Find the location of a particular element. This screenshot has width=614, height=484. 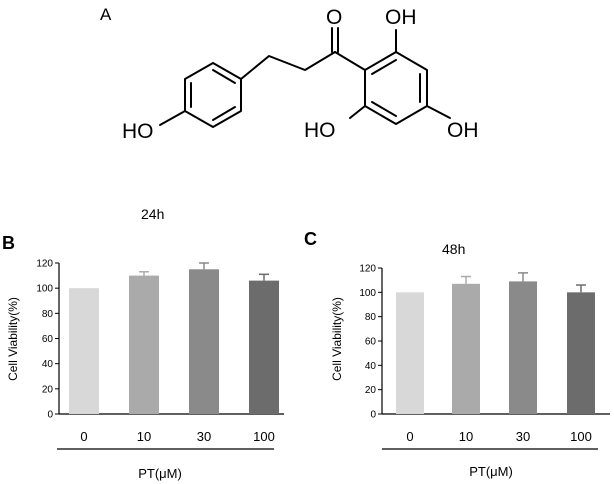

ketone-ring-bond is located at coordinates (350, 61).